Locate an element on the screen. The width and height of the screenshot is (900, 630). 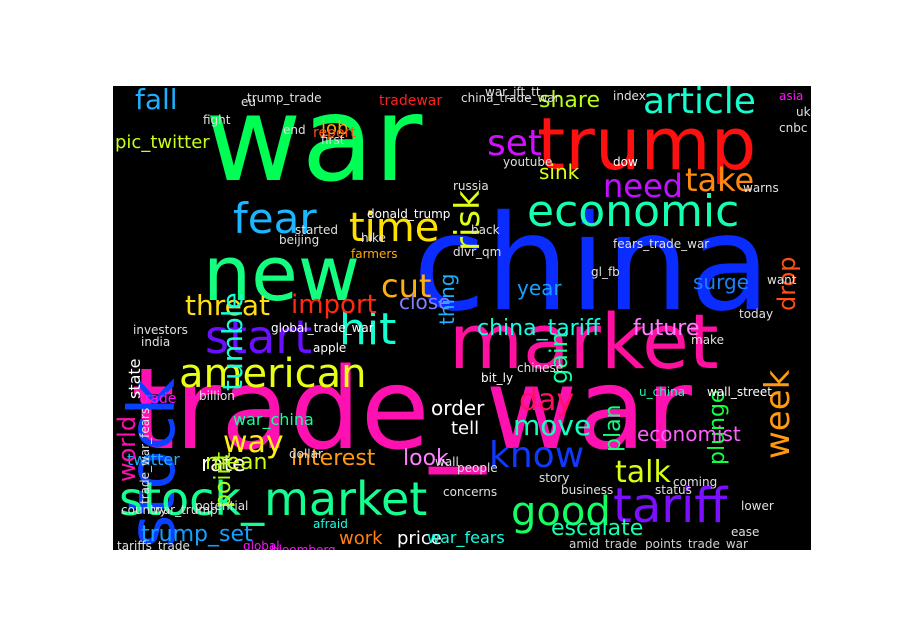
word-farmers: farmers is located at coordinates (374, 254).